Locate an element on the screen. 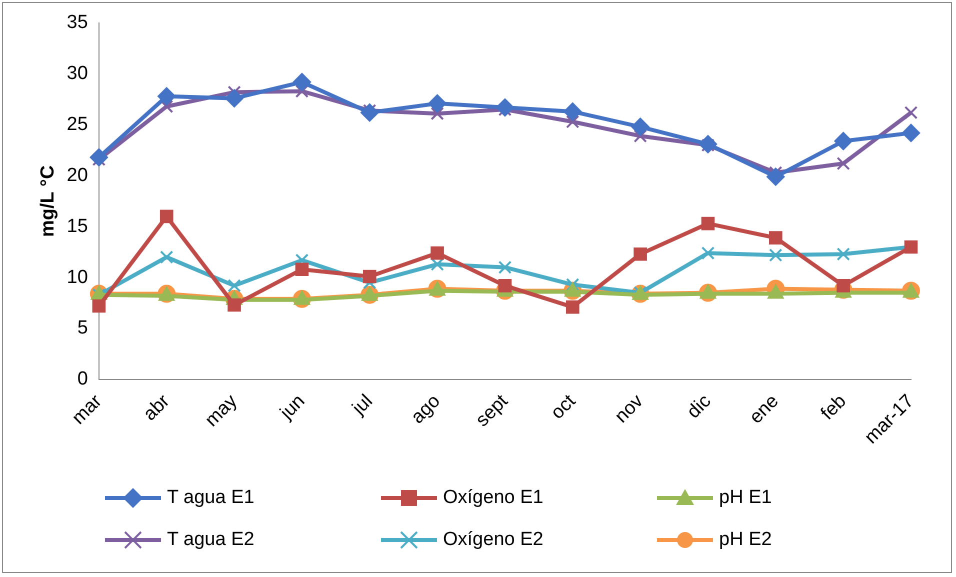  y-tick-label: 25 is located at coordinates (77, 125).